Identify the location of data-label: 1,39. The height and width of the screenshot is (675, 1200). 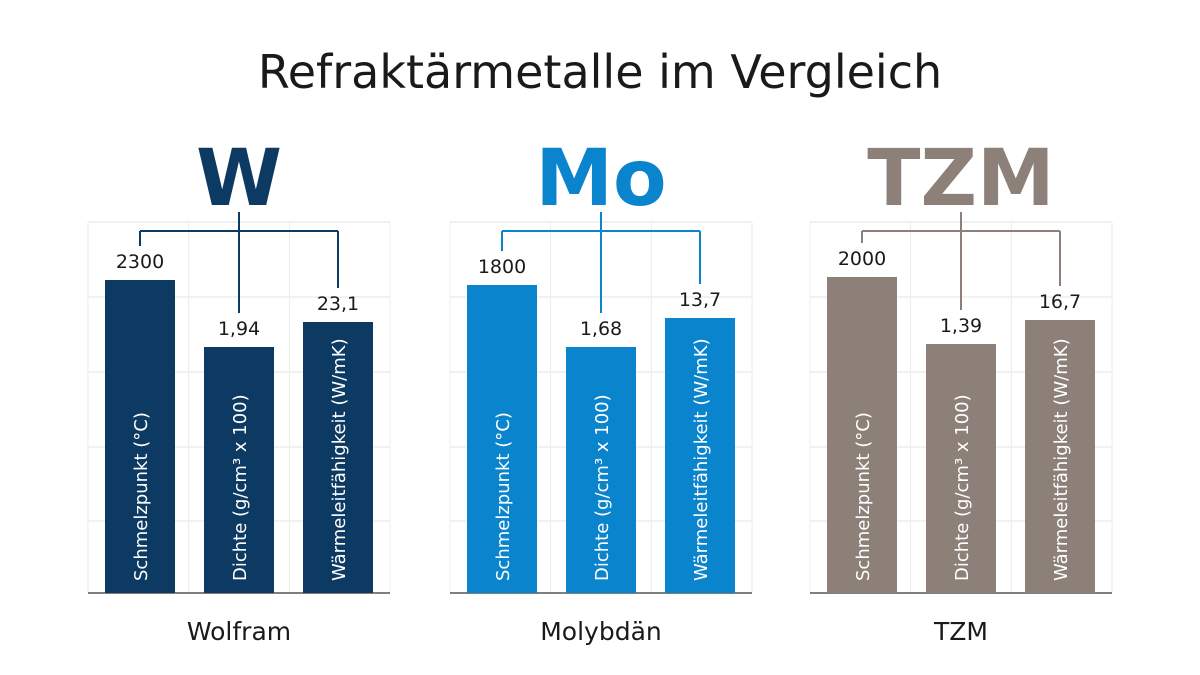
(961, 326).